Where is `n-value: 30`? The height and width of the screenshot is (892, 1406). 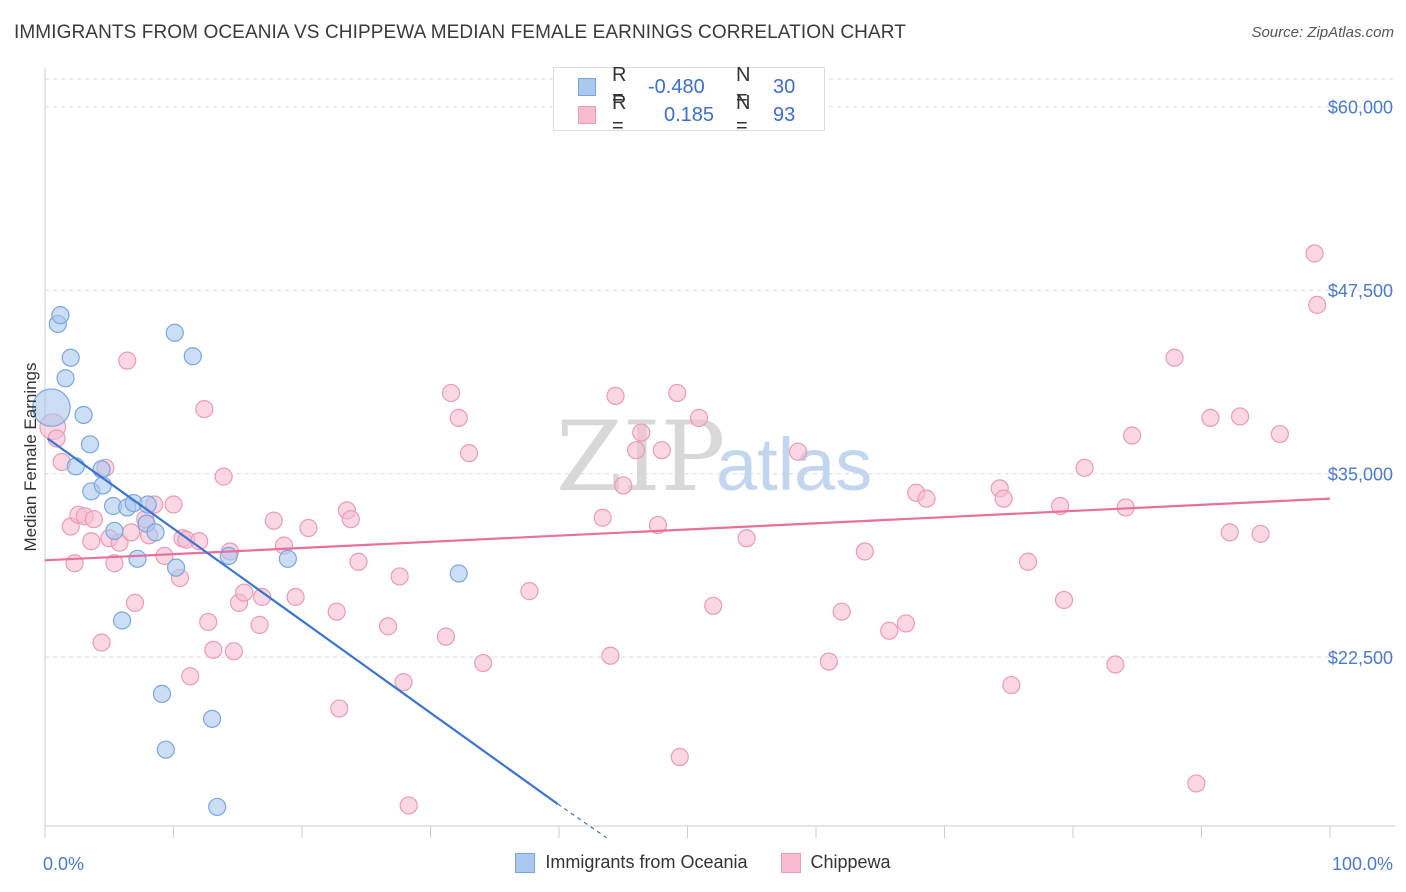 n-value: 30 is located at coordinates (784, 86).